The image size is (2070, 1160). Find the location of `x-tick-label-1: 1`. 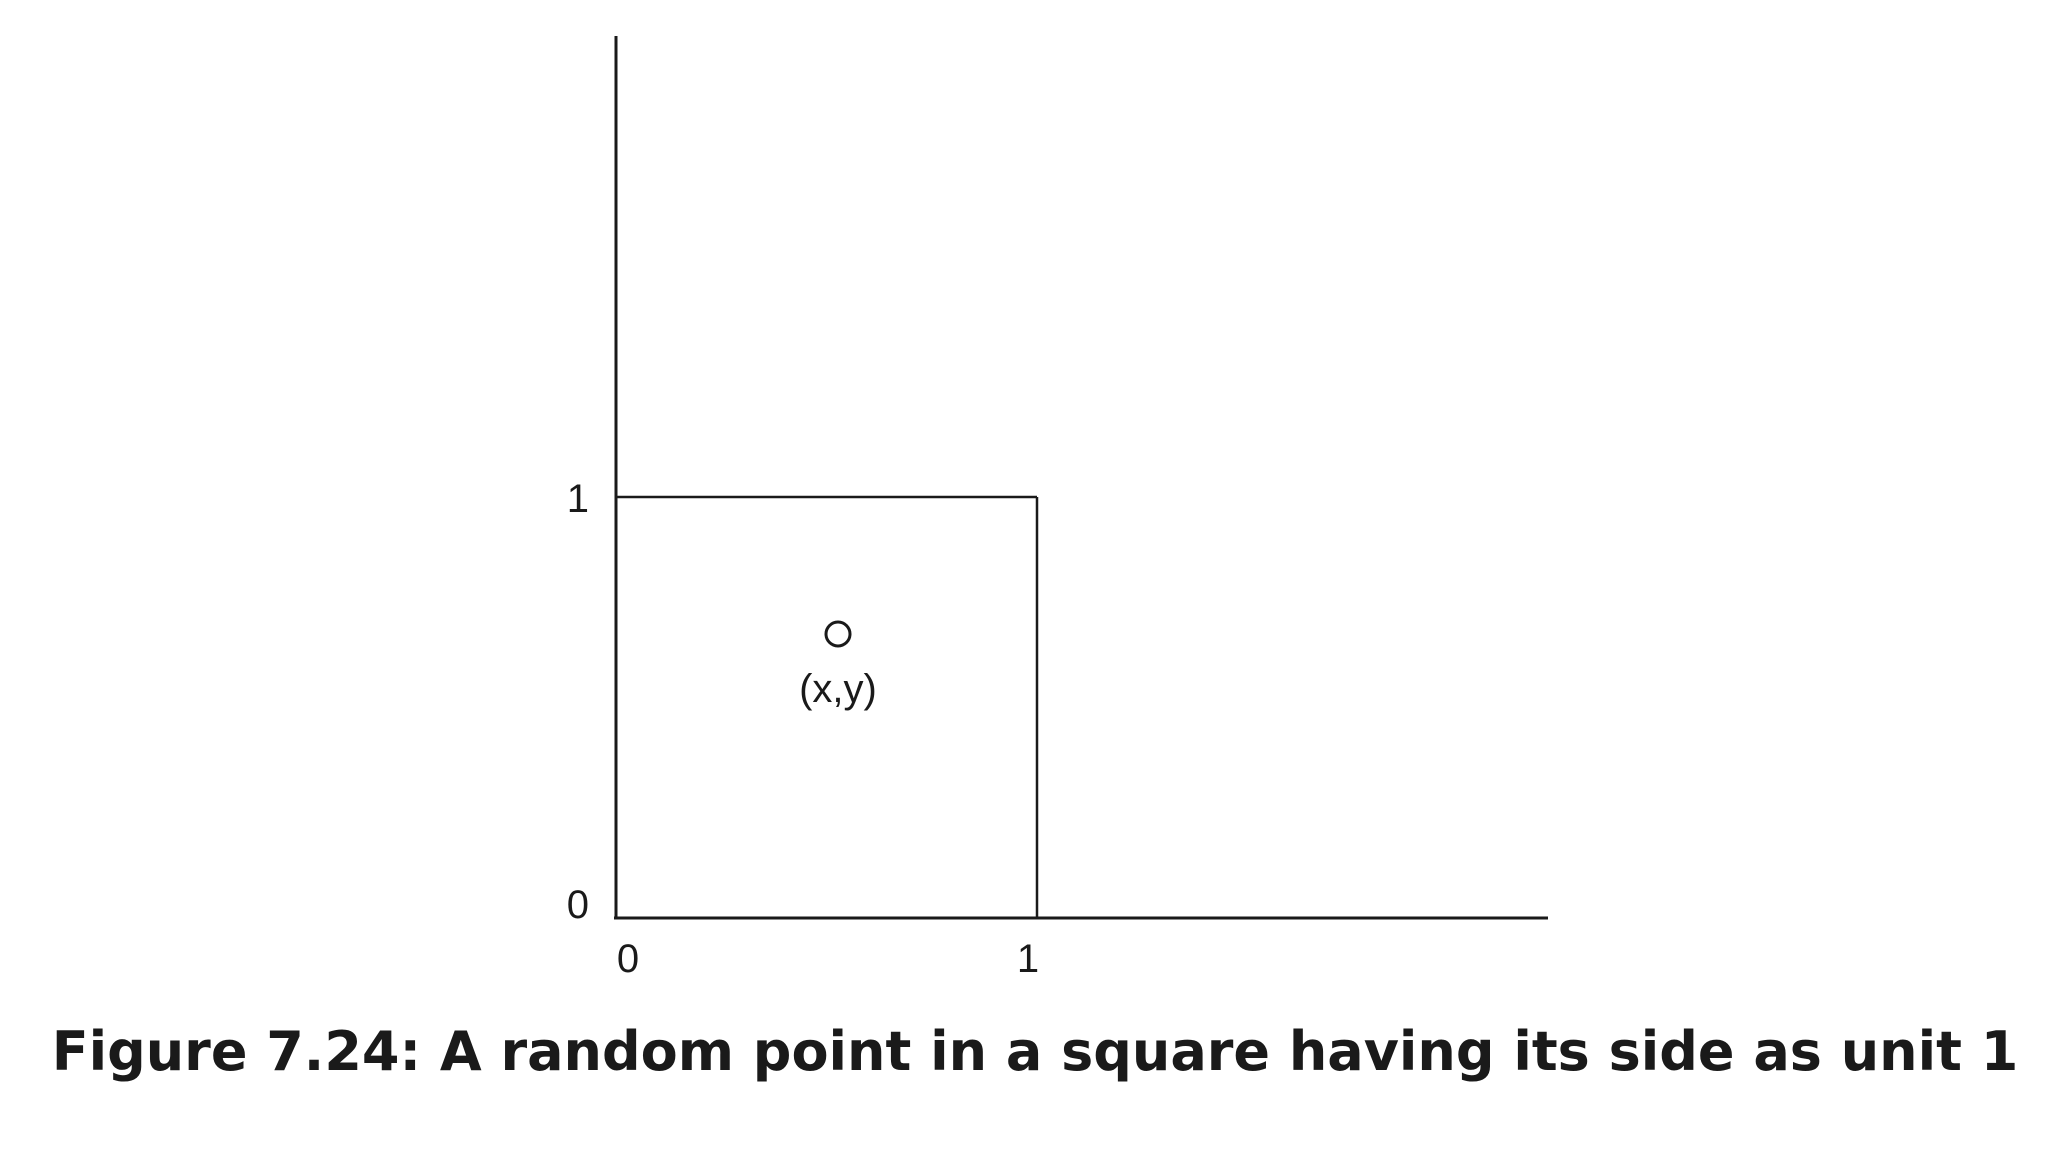

x-tick-label-1: 1 is located at coordinates (1028, 959).